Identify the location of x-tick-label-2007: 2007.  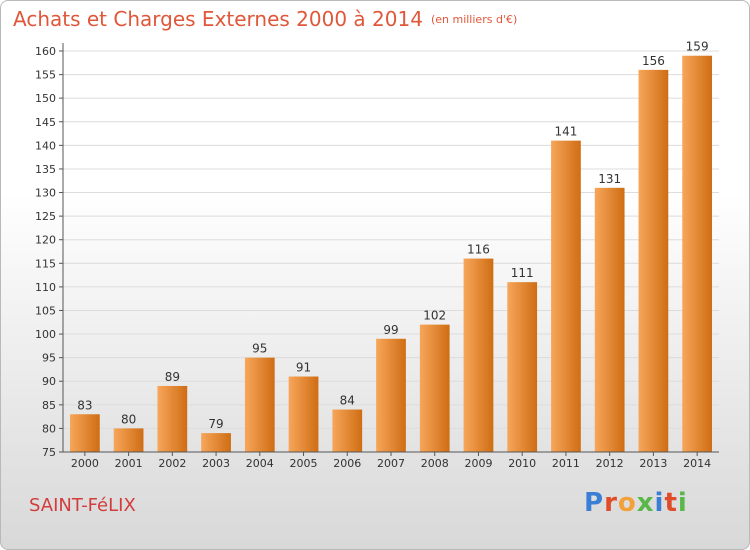
(391, 463).